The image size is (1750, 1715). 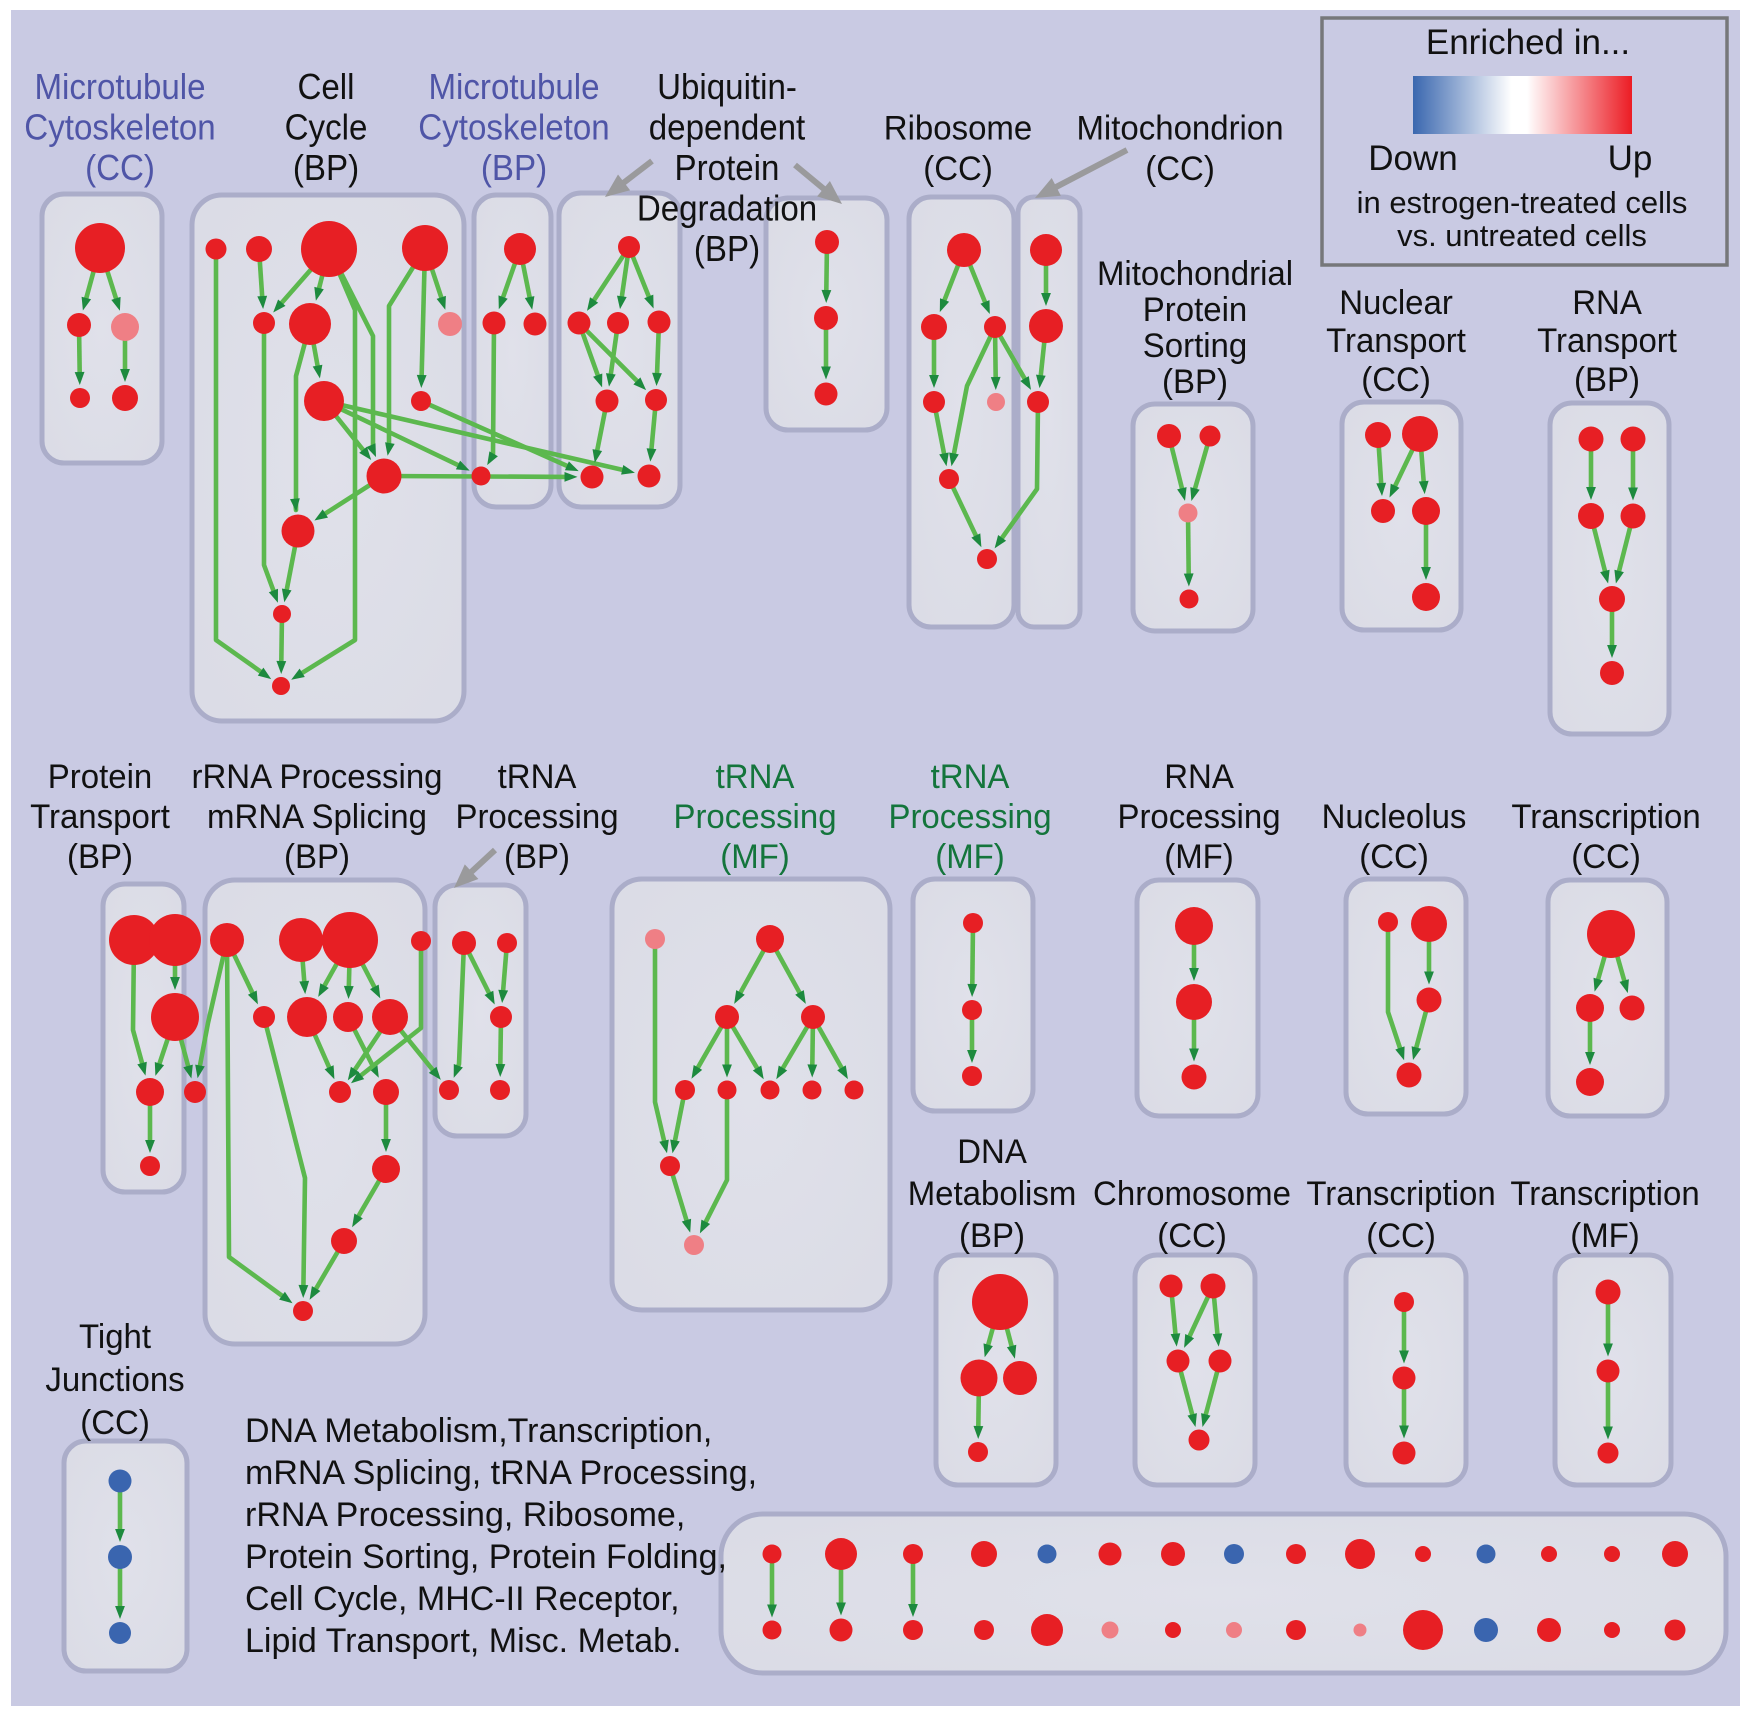 What do you see at coordinates (1412, 158) in the screenshot?
I see `svg-text: Down` at bounding box center [1412, 158].